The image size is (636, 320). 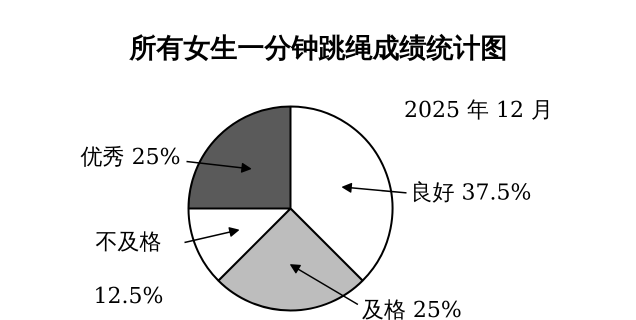 I want to click on slice-label: 不及格, so click(x=129, y=242).